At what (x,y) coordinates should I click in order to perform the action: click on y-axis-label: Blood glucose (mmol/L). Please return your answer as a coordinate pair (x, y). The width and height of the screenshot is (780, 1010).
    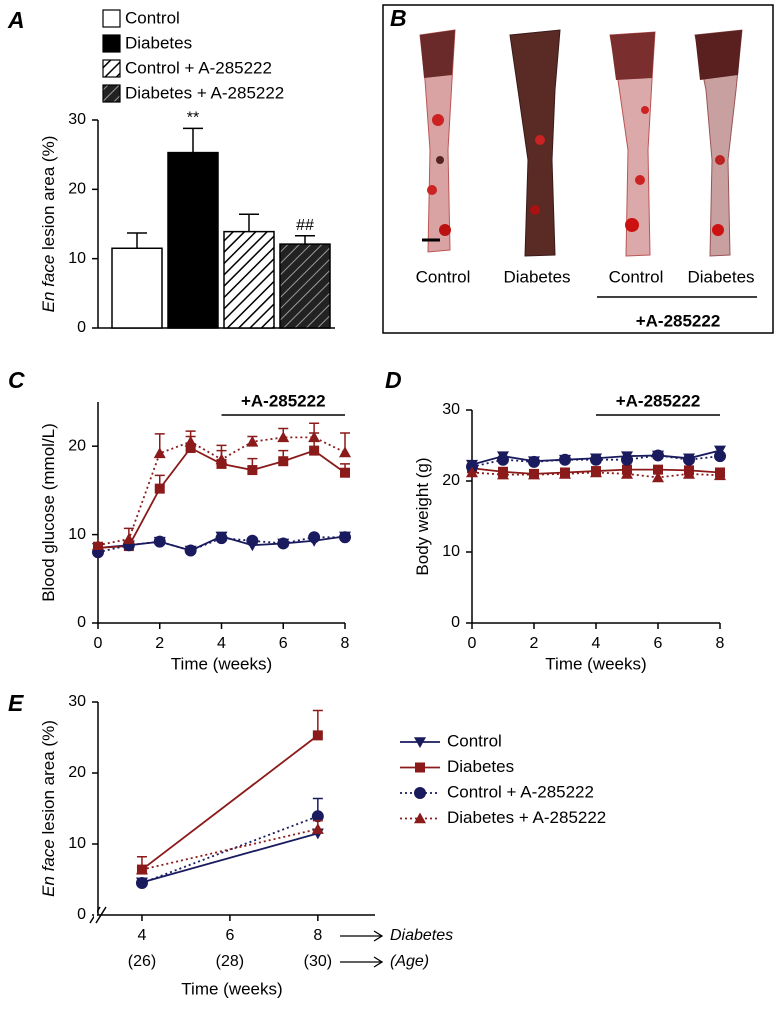
    Looking at the image, I should click on (48, 512).